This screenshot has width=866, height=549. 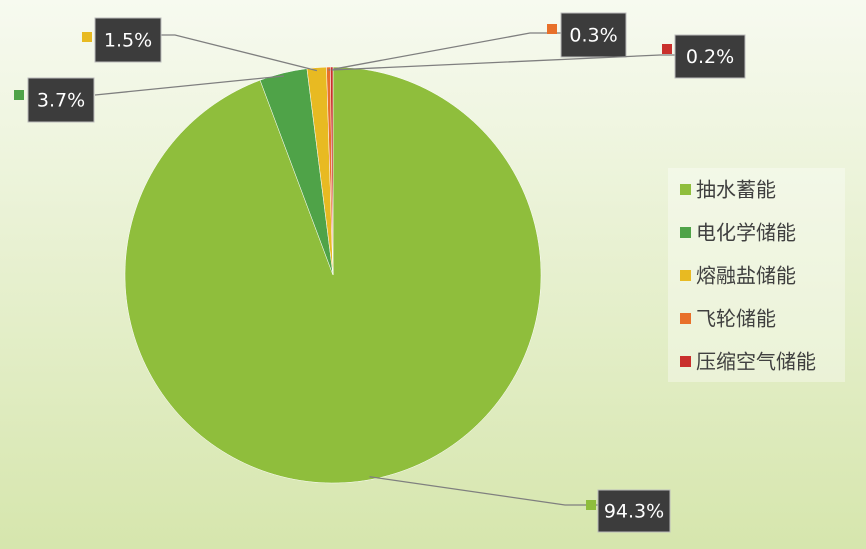 I want to click on data-label: 0.2%, so click(x=710, y=57).